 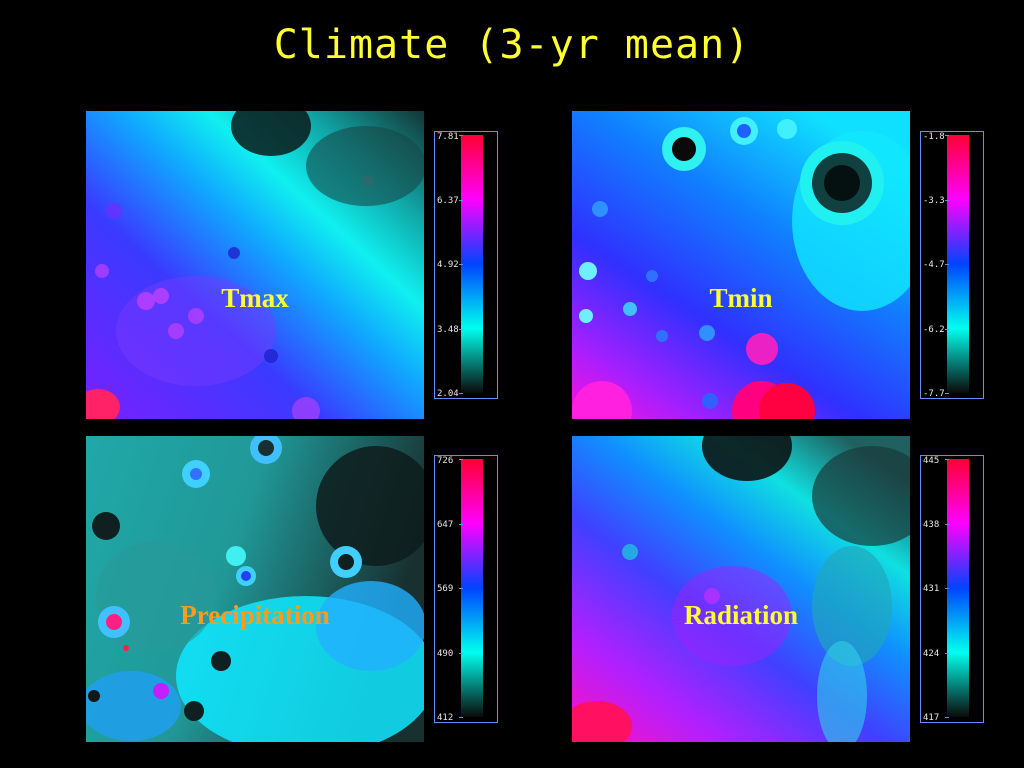 What do you see at coordinates (934, 137) in the screenshot?
I see `colorbar-tick: -1.8` at bounding box center [934, 137].